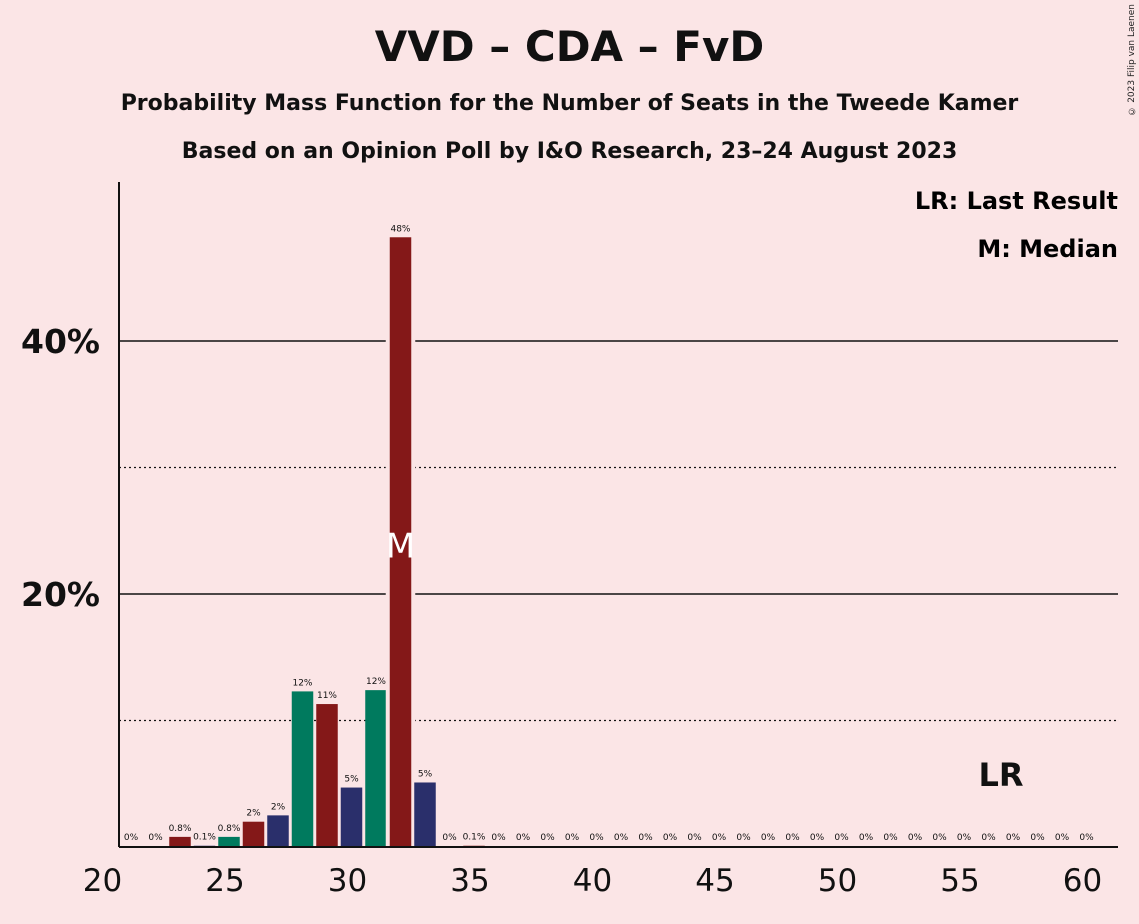 Image resolution: width=1139 pixels, height=924 pixels. I want to click on data-label-seat-28: 12%, so click(302, 683).